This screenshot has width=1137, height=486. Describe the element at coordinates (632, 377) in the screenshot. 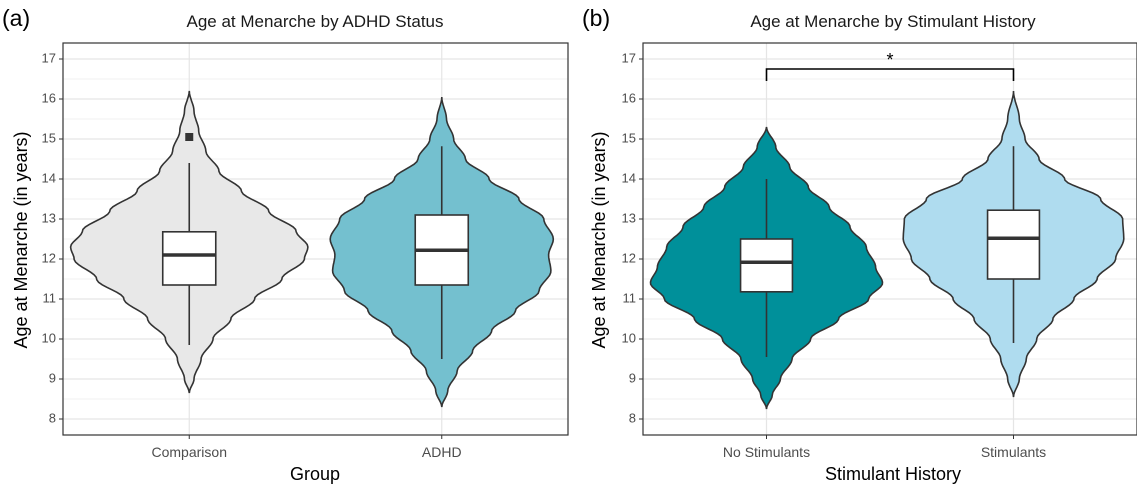

I see `panel-b-y-tick-label: 9` at that location.